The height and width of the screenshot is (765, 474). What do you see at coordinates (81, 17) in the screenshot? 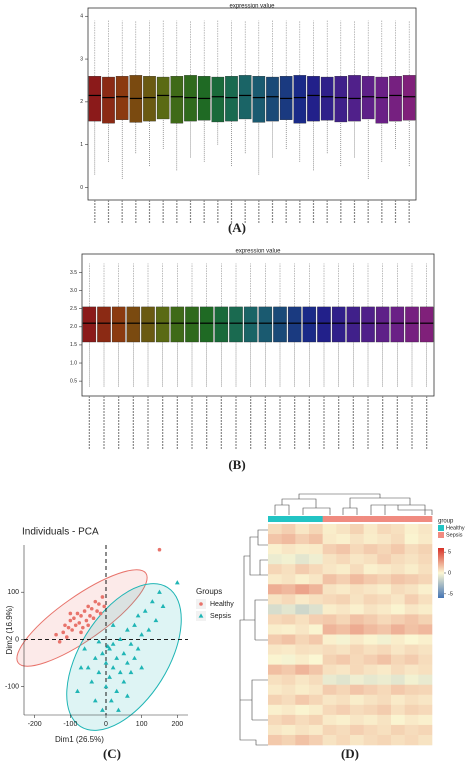
I see `y-tick-label: 4` at bounding box center [81, 17].